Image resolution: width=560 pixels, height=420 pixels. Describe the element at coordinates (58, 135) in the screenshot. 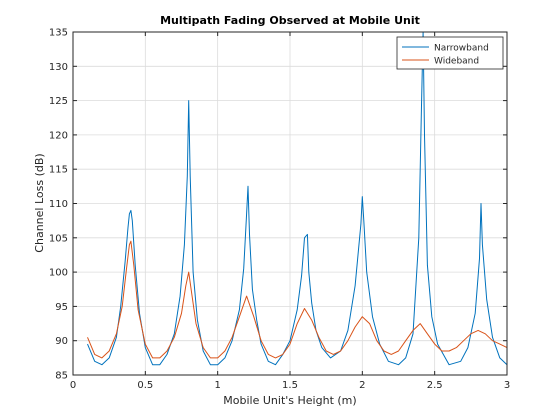

I see `y-tick-label: 120` at that location.